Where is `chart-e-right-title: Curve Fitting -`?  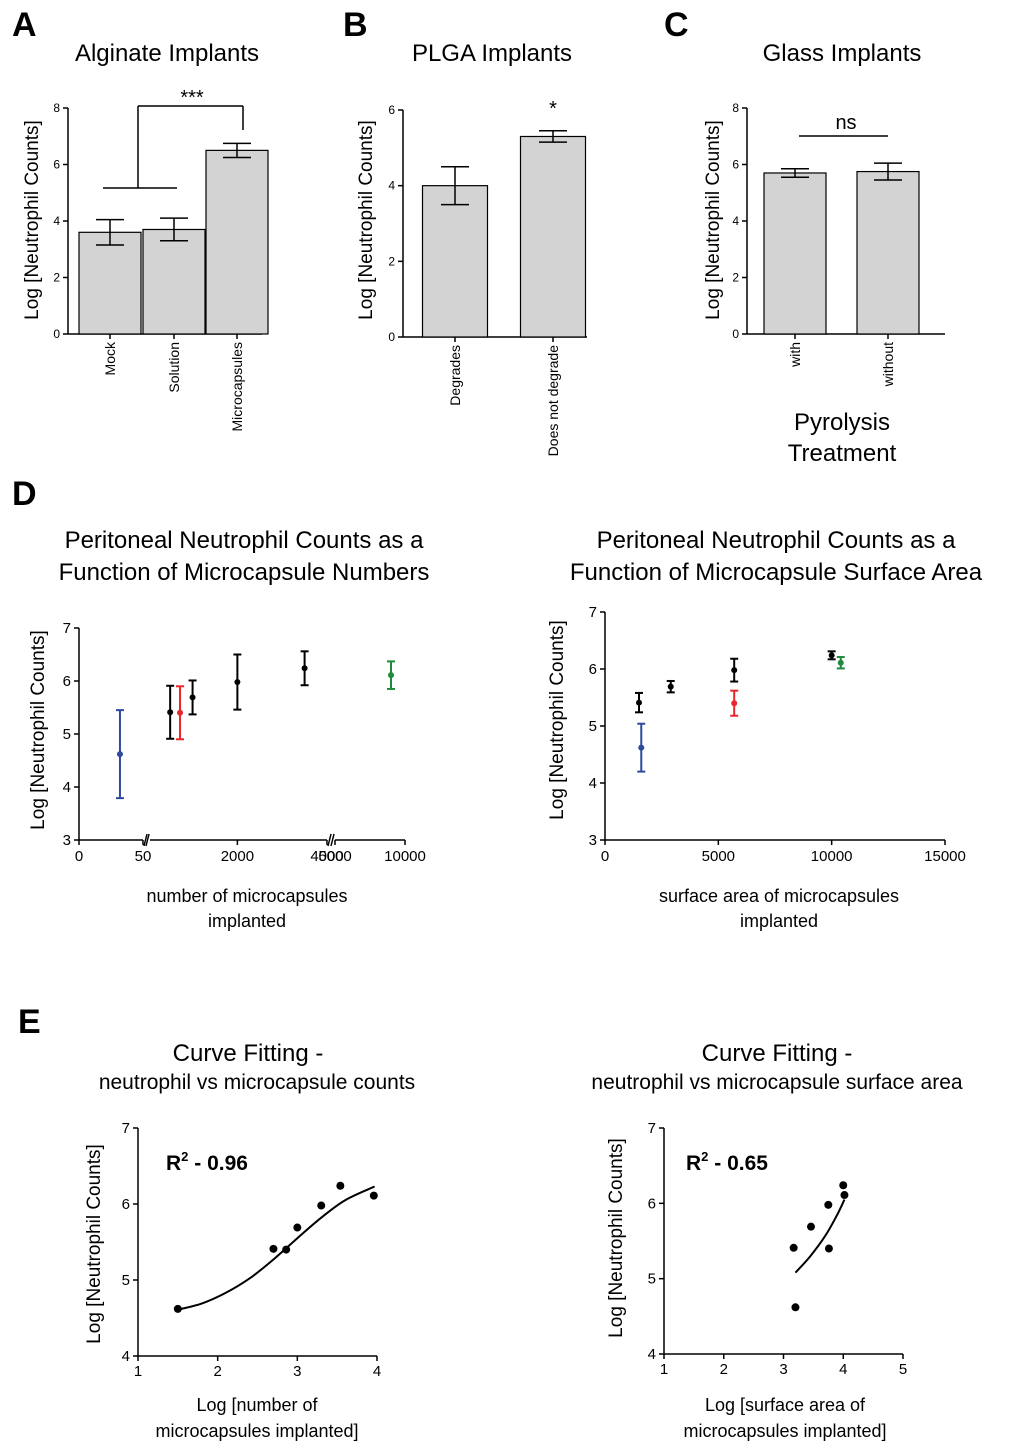 chart-e-right-title: Curve Fitting - is located at coordinates (777, 1053).